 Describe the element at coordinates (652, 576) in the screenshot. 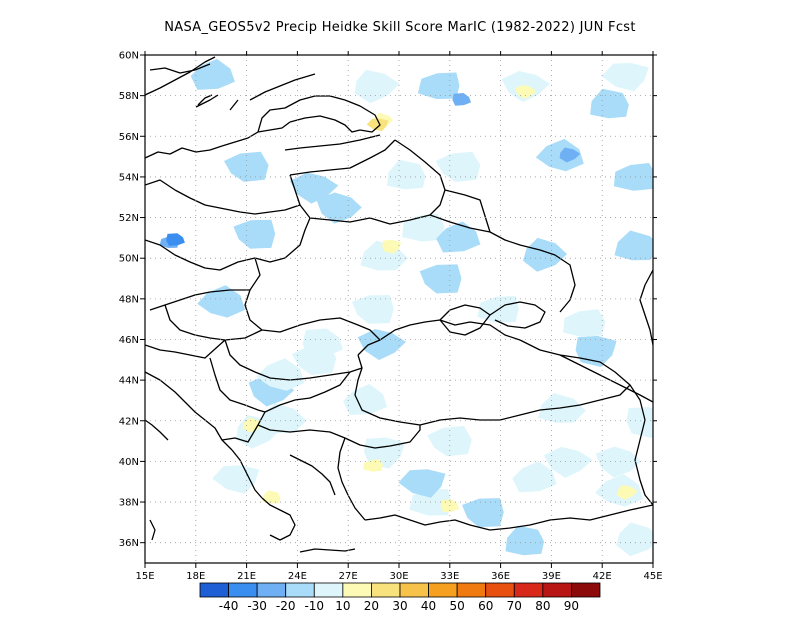

I see `x-tick-label: 45E` at that location.